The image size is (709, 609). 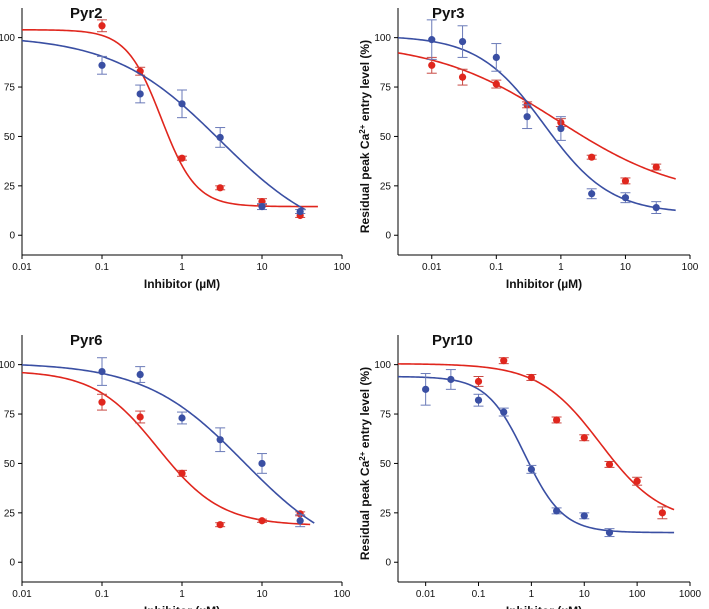 I want to click on panel-title: Pyr2, so click(x=86, y=13).